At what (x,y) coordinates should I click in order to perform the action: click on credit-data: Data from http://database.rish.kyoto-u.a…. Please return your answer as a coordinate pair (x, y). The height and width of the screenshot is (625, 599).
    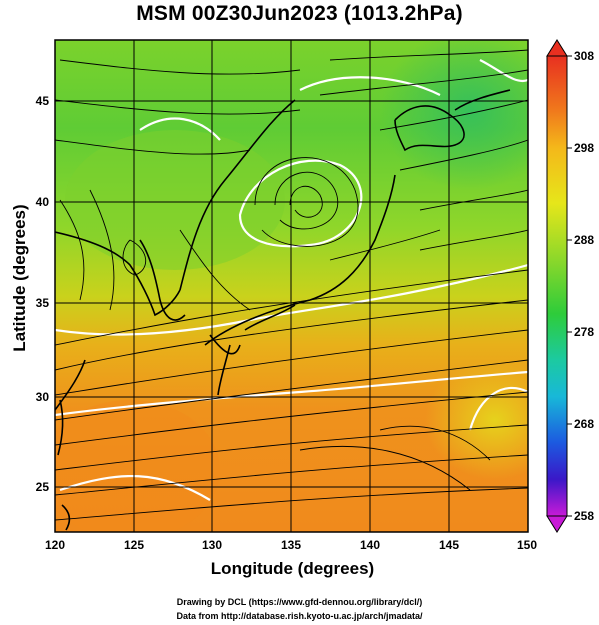
    Looking at the image, I should click on (299, 616).